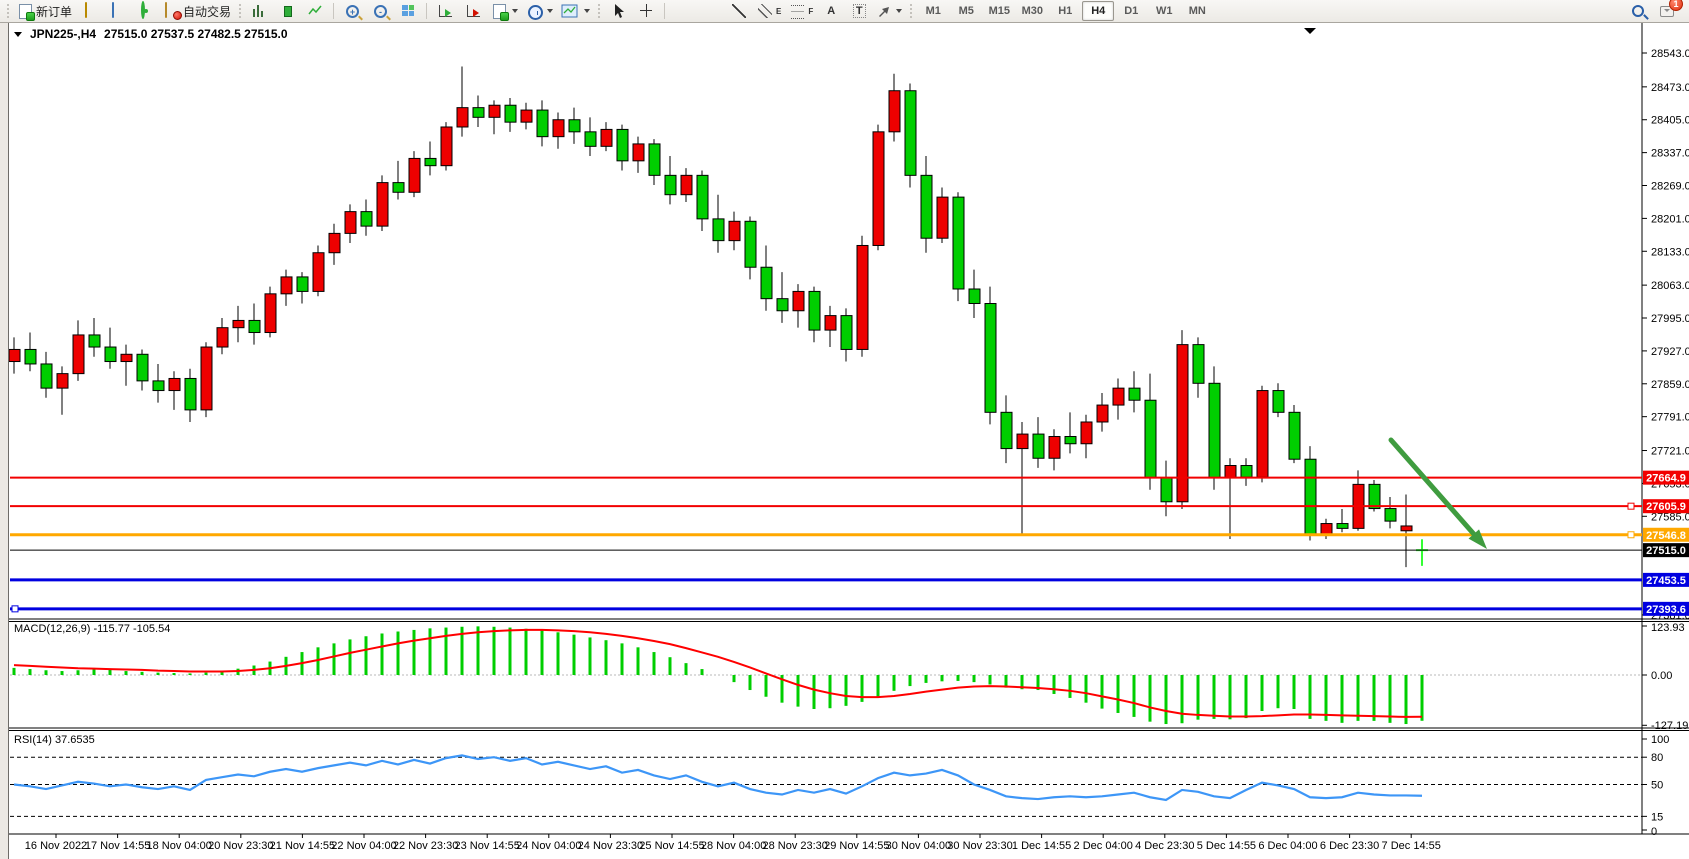  What do you see at coordinates (1032, 11) in the screenshot?
I see `timeframe-button-m30: M30` at bounding box center [1032, 11].